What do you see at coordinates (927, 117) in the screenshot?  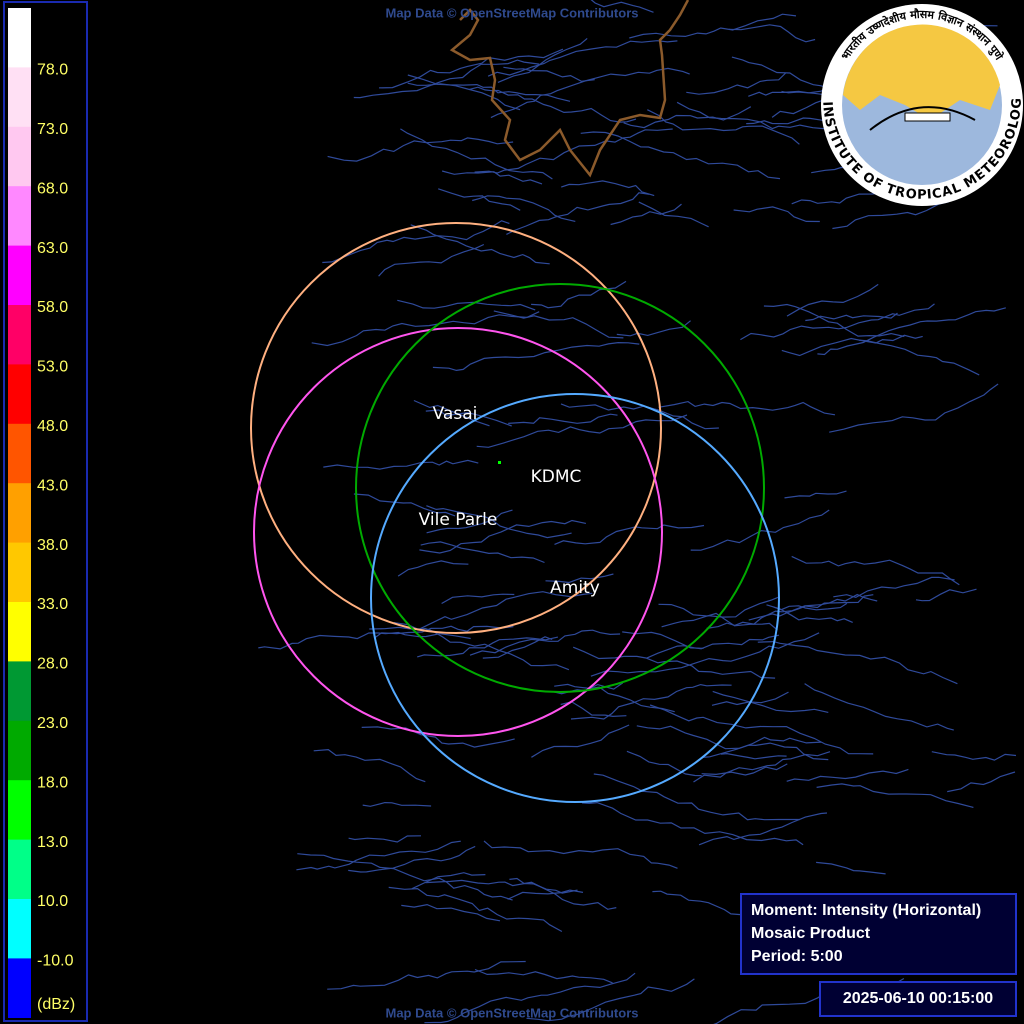 I see `logo-arrow` at bounding box center [927, 117].